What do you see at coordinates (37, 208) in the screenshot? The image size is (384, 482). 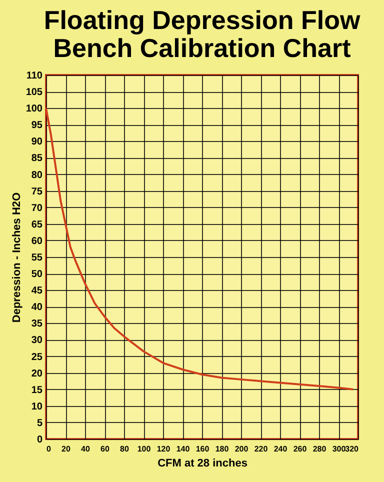 I see `y-tick-label: 70` at bounding box center [37, 208].